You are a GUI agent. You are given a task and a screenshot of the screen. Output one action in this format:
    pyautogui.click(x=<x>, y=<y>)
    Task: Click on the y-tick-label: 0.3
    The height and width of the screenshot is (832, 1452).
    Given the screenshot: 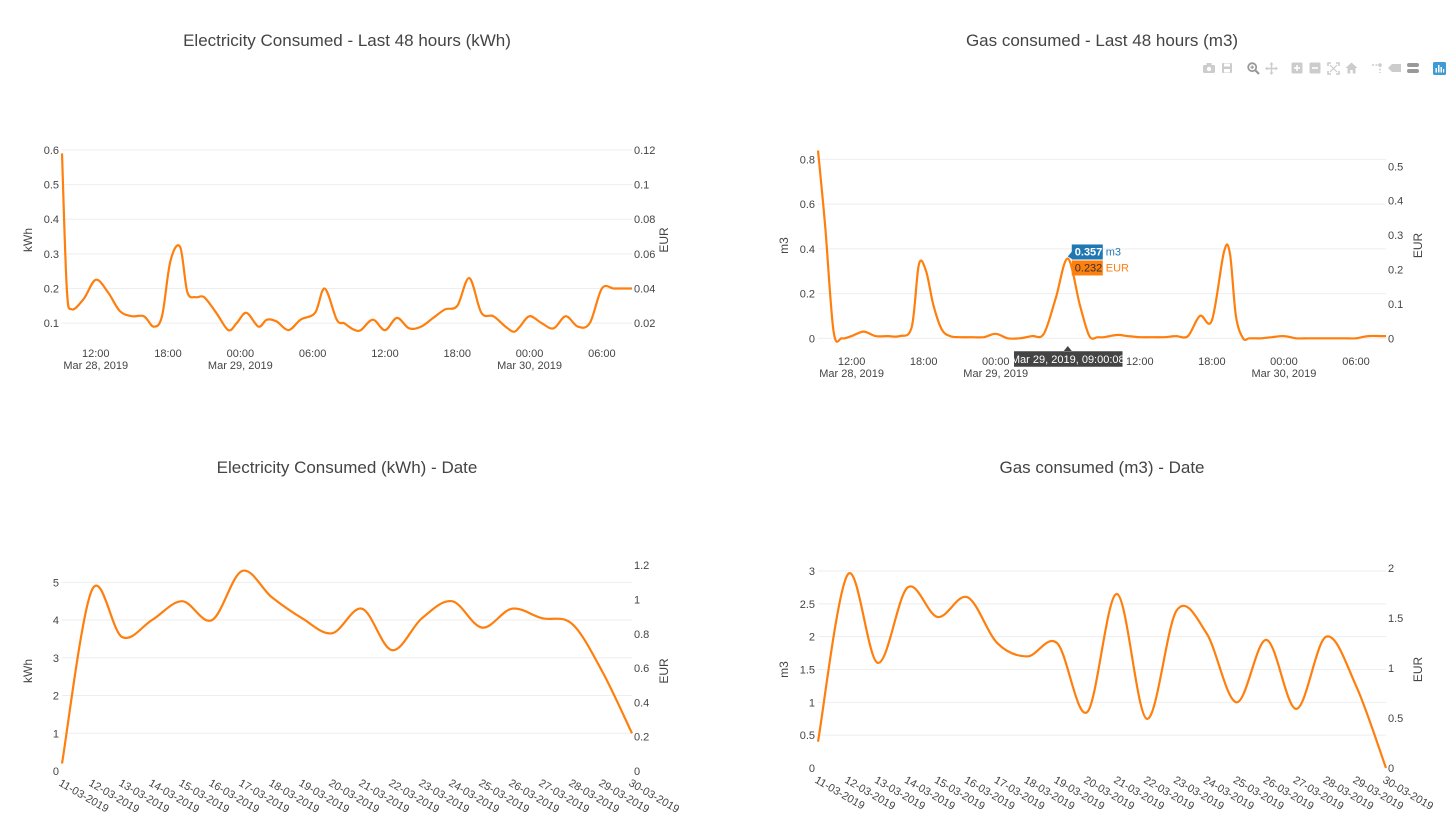 What is the action you would take?
    pyautogui.click(x=51, y=255)
    